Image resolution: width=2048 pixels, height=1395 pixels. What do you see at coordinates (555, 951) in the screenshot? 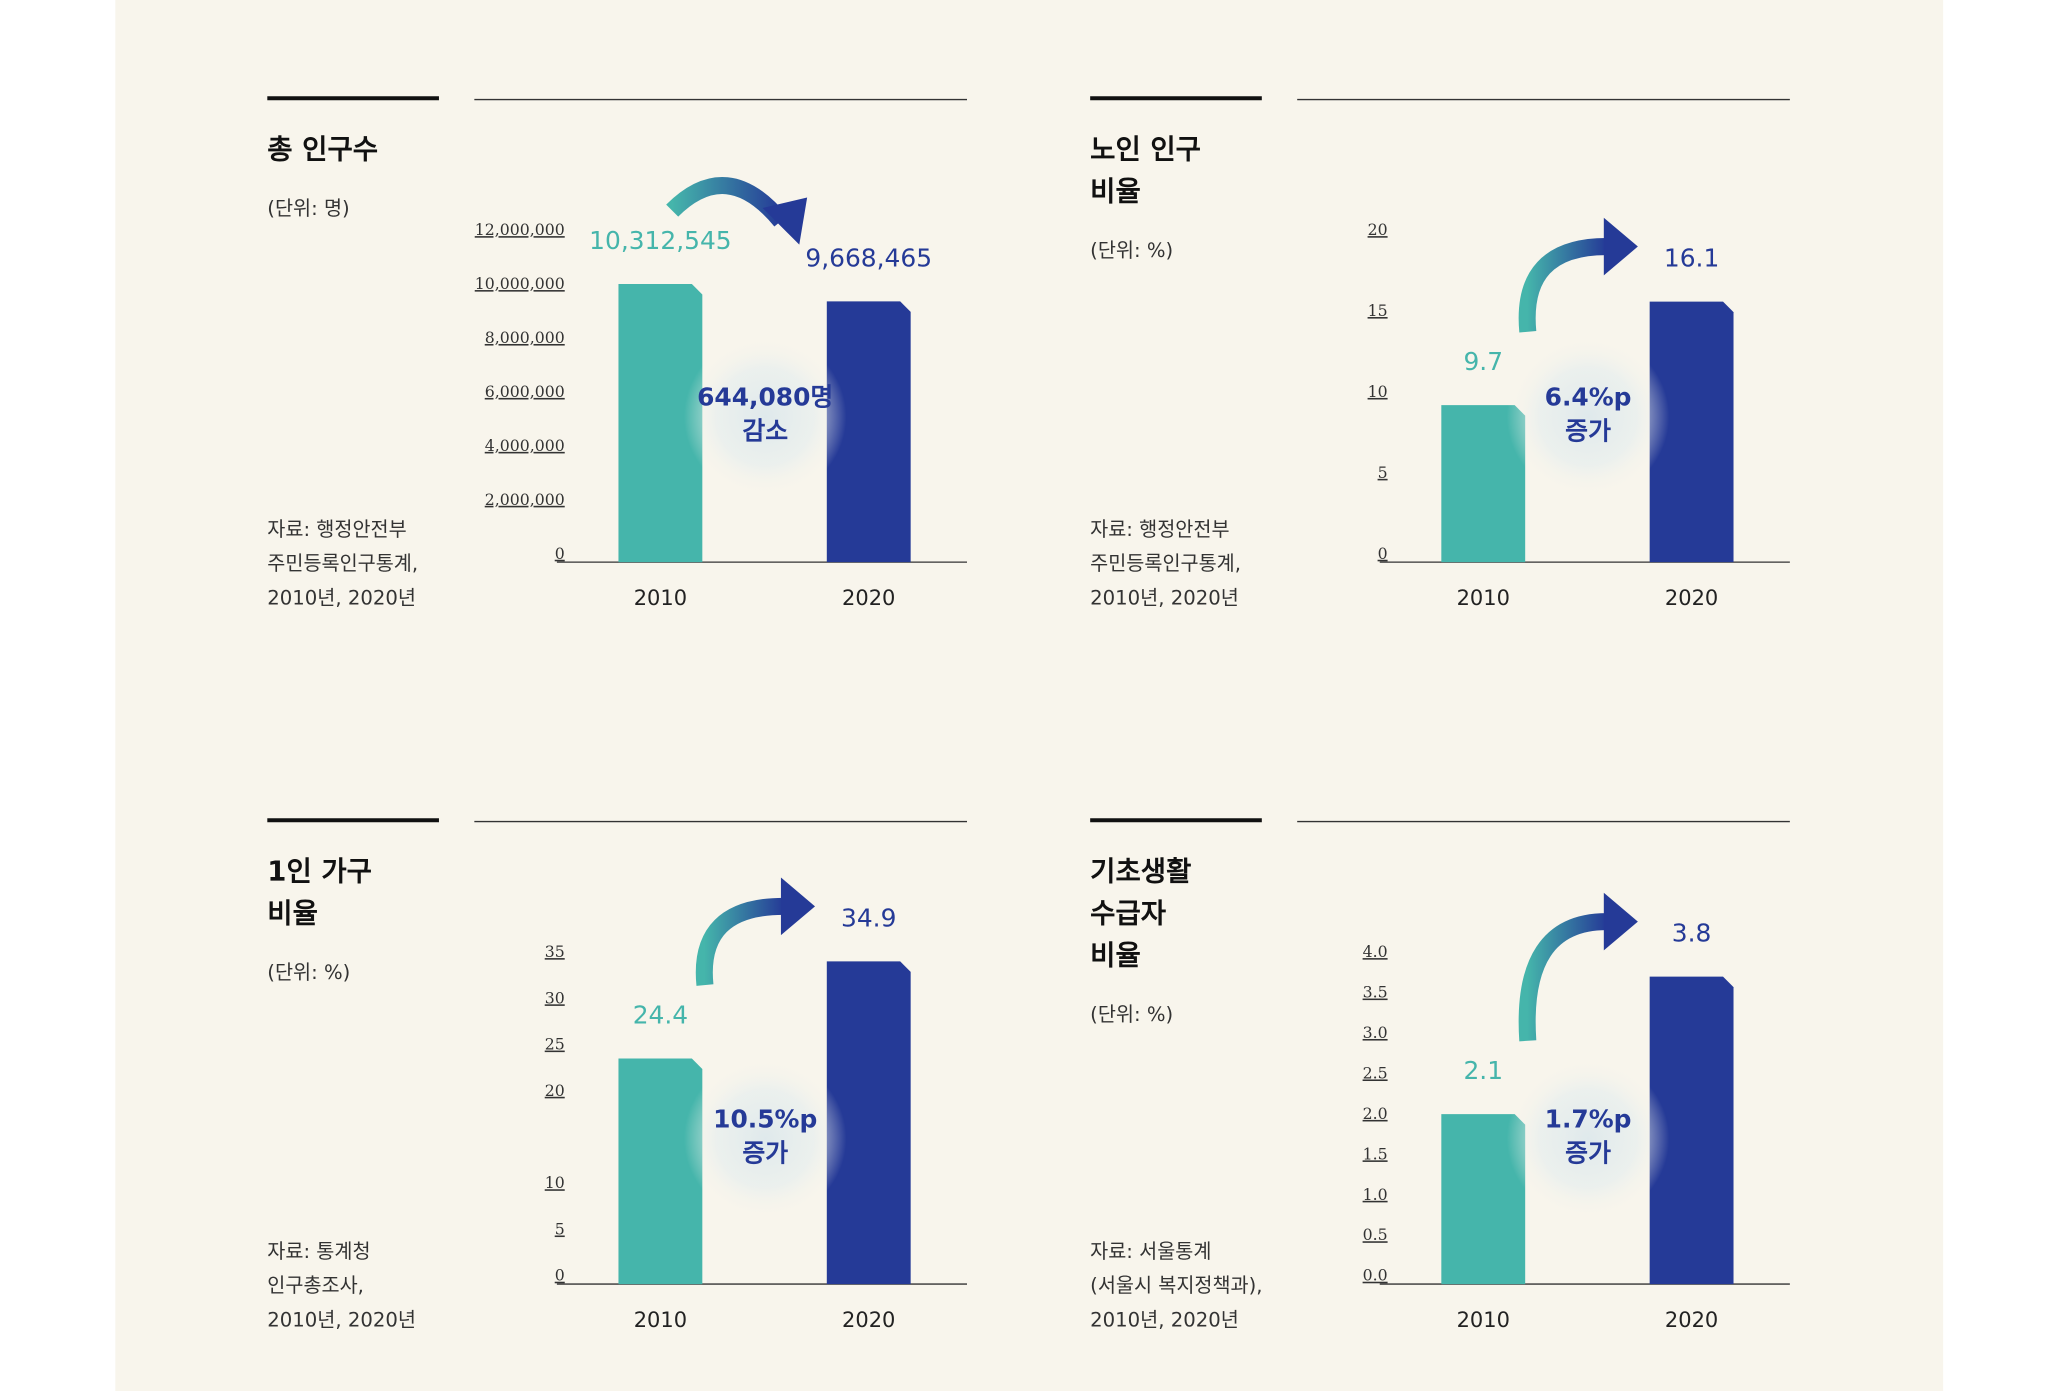
I see `y-tick-label: 35` at bounding box center [555, 951].